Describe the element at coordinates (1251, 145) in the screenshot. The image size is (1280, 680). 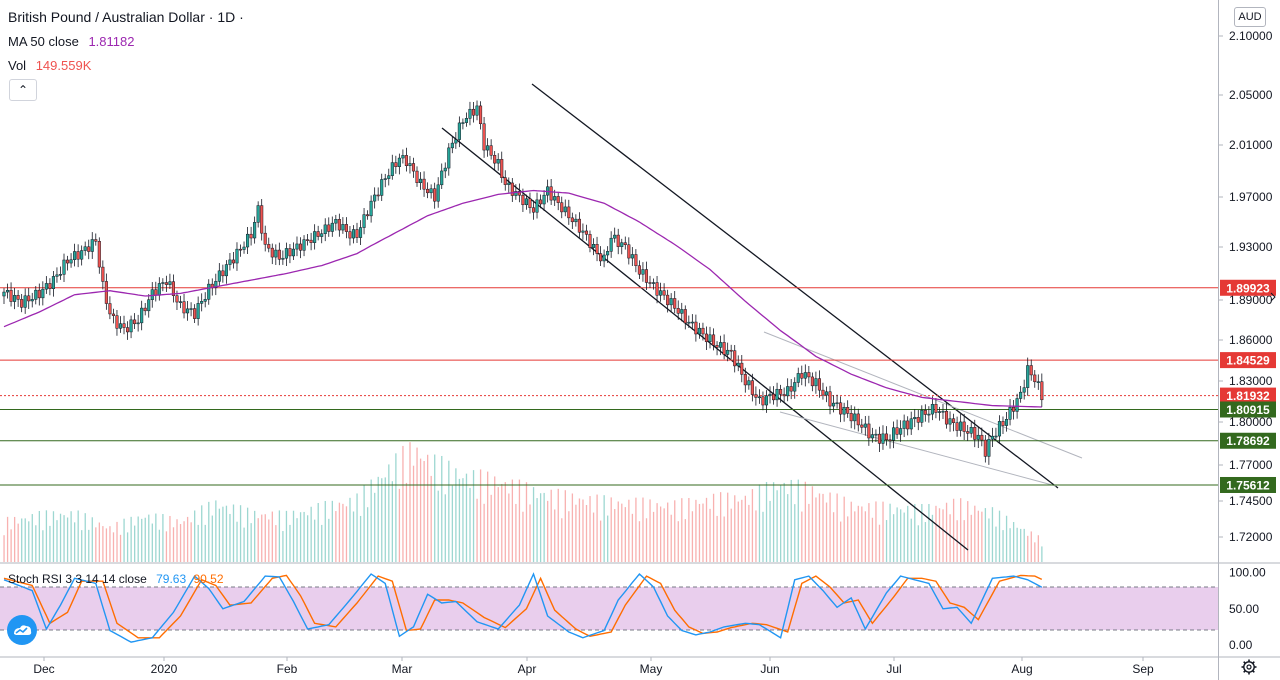
I see `price-tick-label: 2.01000` at that location.